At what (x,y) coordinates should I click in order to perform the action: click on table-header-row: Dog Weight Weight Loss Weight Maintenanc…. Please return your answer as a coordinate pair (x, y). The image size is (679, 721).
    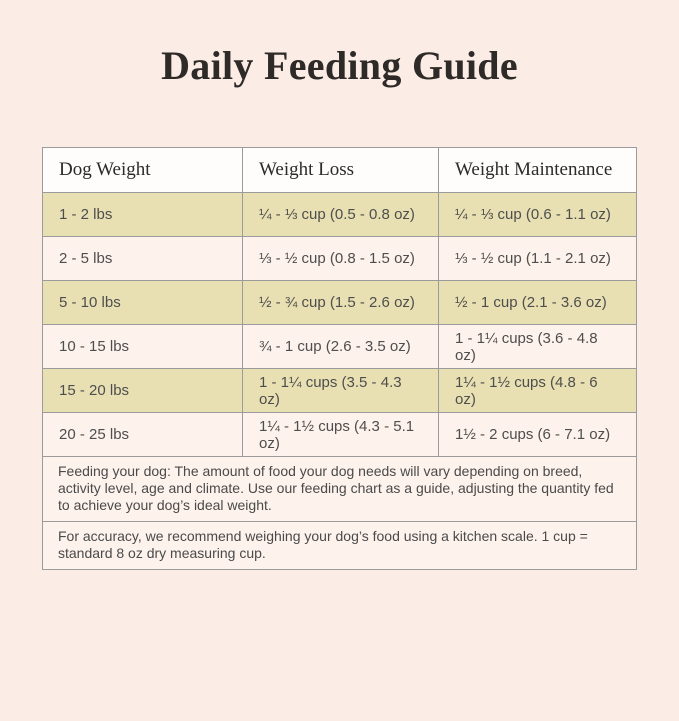
    Looking at the image, I should click on (339, 170).